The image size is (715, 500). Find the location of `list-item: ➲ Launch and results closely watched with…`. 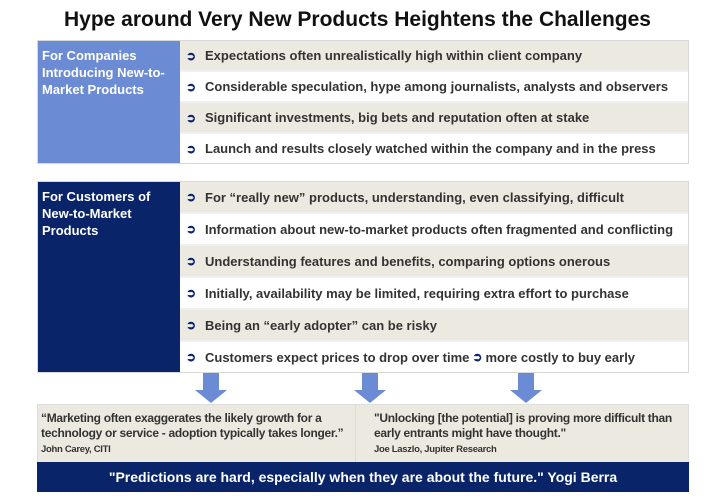

list-item: ➲ Launch and results closely watched with… is located at coordinates (434, 148).